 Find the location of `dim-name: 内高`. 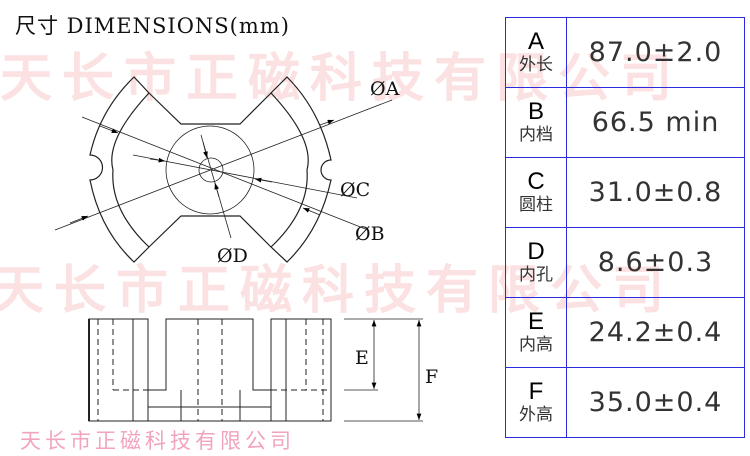

dim-name: 内高 is located at coordinates (536, 345).